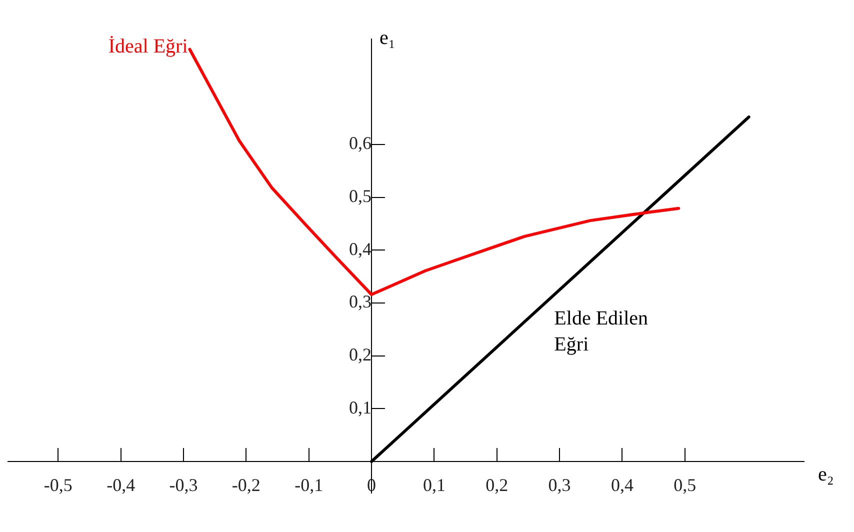 Image resolution: width=854 pixels, height=532 pixels. What do you see at coordinates (58, 485) in the screenshot?
I see `x-tick-label: -0,5` at bounding box center [58, 485].